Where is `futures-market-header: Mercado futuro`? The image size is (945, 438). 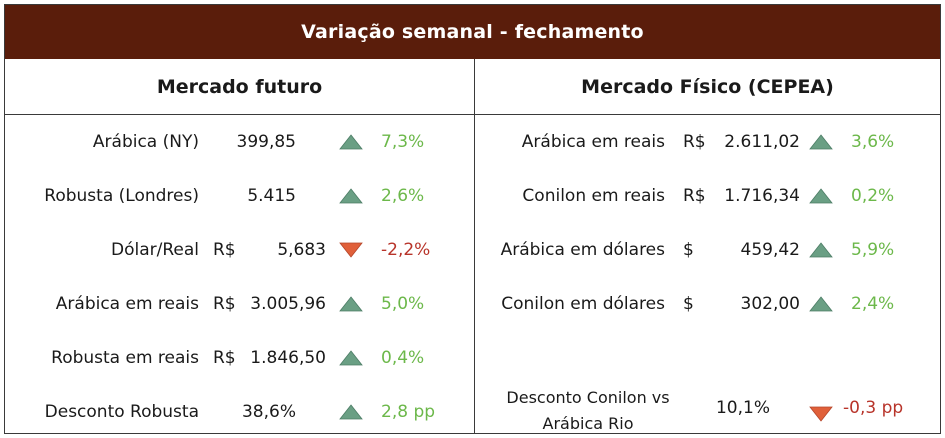
futures-market-header: Mercado futuro is located at coordinates (240, 87).